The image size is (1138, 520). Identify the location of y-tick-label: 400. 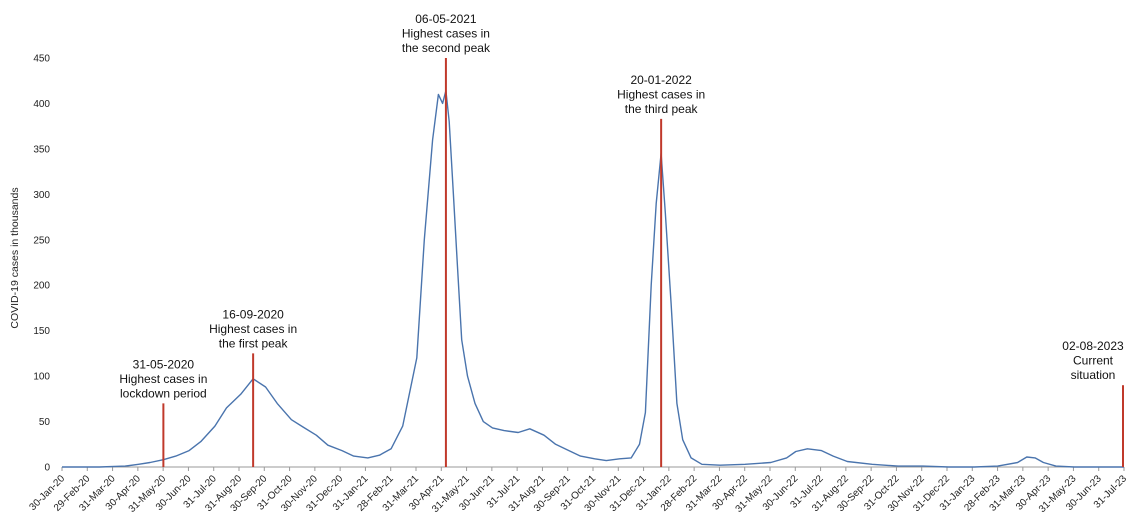
(41, 104).